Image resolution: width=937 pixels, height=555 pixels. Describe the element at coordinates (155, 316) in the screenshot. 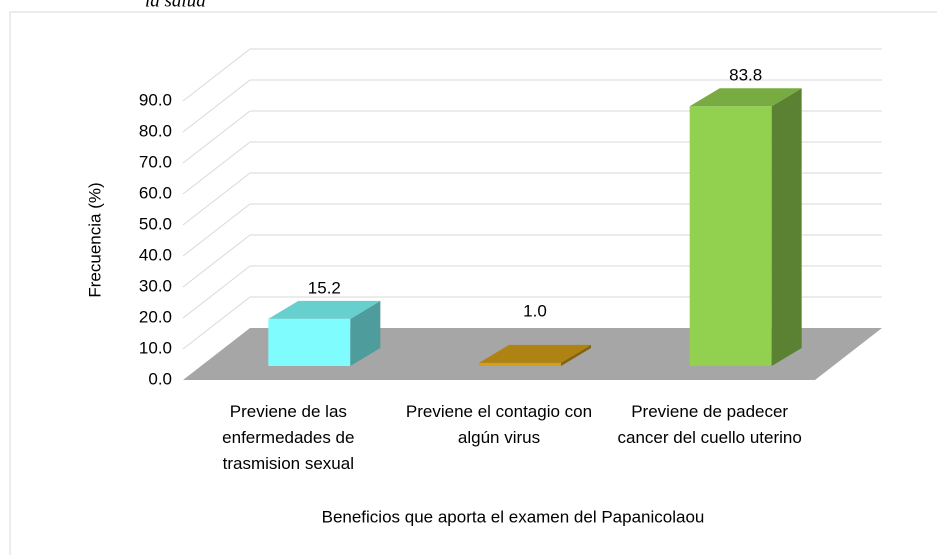

I see `y-tick-label: 20.0` at that location.